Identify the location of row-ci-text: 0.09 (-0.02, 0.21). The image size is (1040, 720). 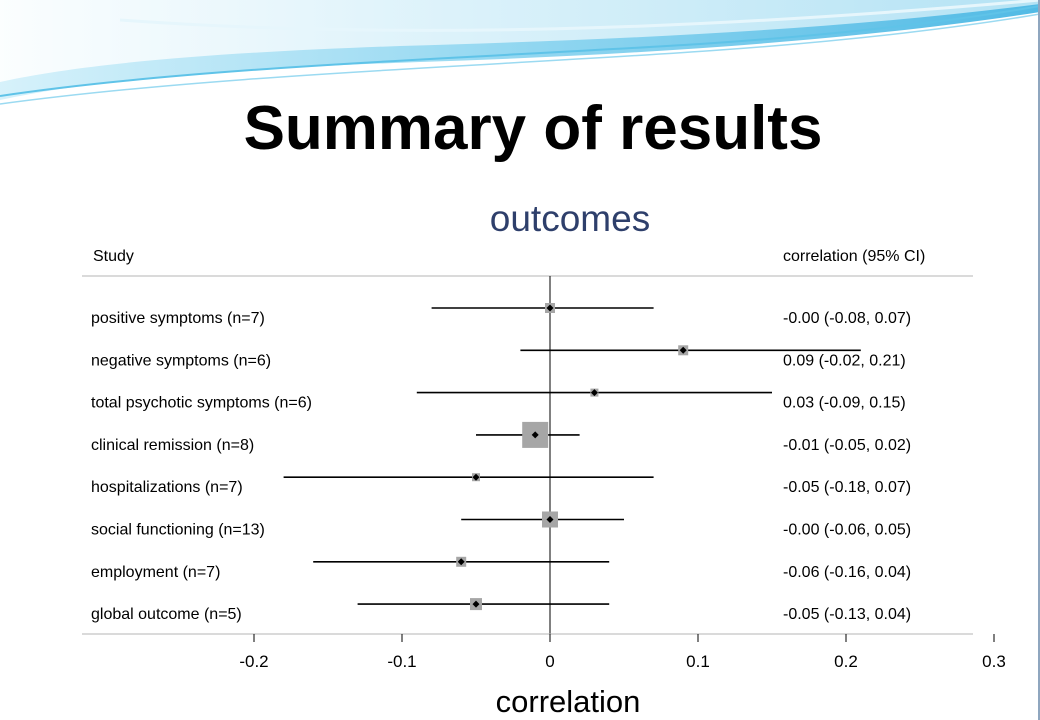
(844, 360).